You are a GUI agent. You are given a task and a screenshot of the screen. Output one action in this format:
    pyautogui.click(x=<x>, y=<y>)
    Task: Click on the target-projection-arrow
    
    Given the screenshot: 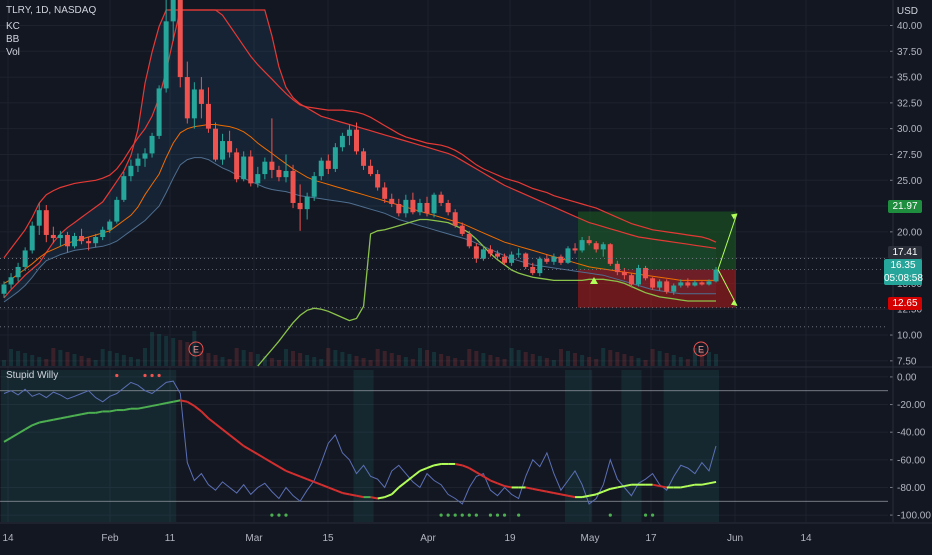 What is the action you would take?
    pyautogui.click(x=727, y=241)
    